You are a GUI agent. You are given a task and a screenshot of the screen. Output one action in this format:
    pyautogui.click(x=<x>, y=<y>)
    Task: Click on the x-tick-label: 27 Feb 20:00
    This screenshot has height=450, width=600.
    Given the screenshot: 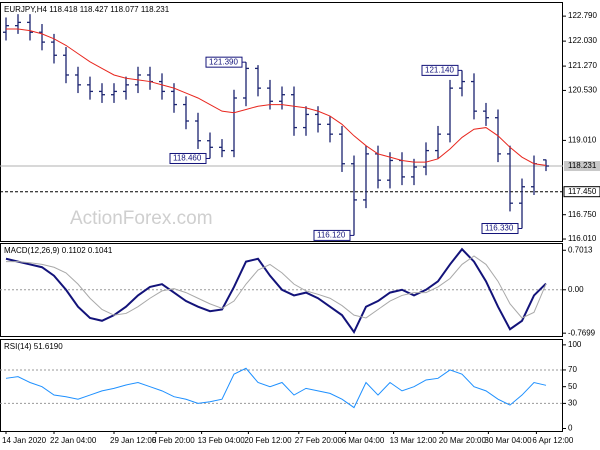 What is the action you would take?
    pyautogui.click(x=319, y=440)
    